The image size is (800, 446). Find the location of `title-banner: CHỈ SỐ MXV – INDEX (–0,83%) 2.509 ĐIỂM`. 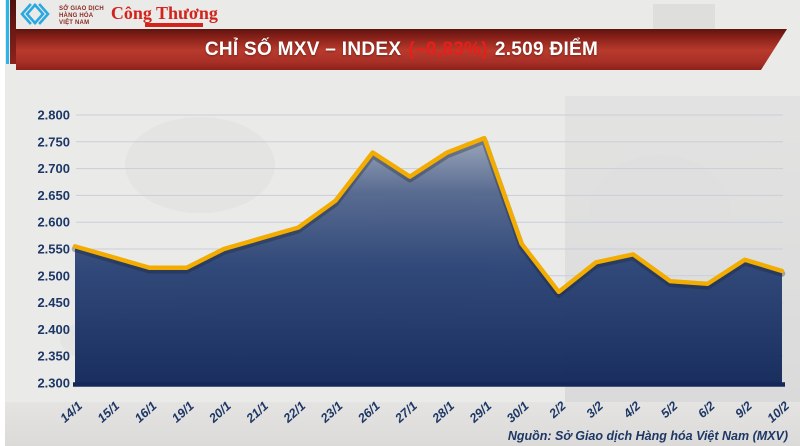

title-banner: CHỈ SỐ MXV – INDEX (–0,83%) 2.509 ĐIỂM is located at coordinates (401, 49).